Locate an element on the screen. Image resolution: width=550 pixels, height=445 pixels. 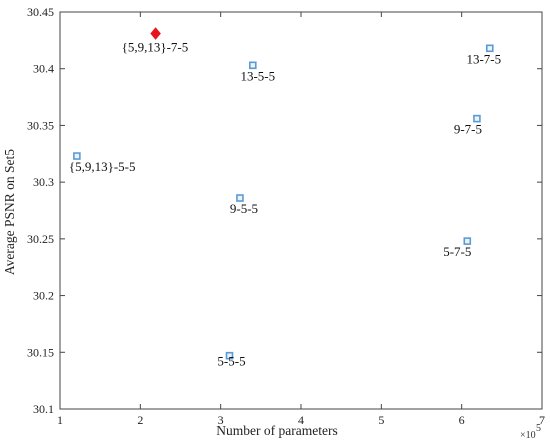
data-point-label: 5-5-5 is located at coordinates (231, 361).